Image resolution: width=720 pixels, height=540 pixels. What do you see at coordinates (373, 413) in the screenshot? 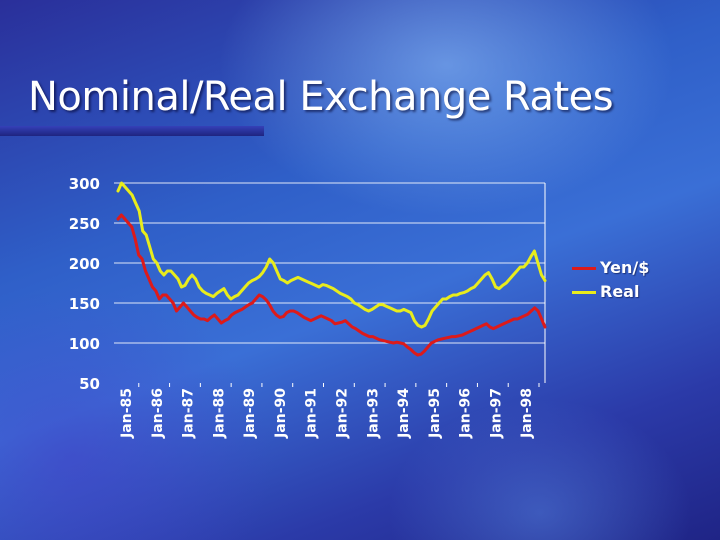
I see `x-tick-label: Jan-93` at bounding box center [373, 413].